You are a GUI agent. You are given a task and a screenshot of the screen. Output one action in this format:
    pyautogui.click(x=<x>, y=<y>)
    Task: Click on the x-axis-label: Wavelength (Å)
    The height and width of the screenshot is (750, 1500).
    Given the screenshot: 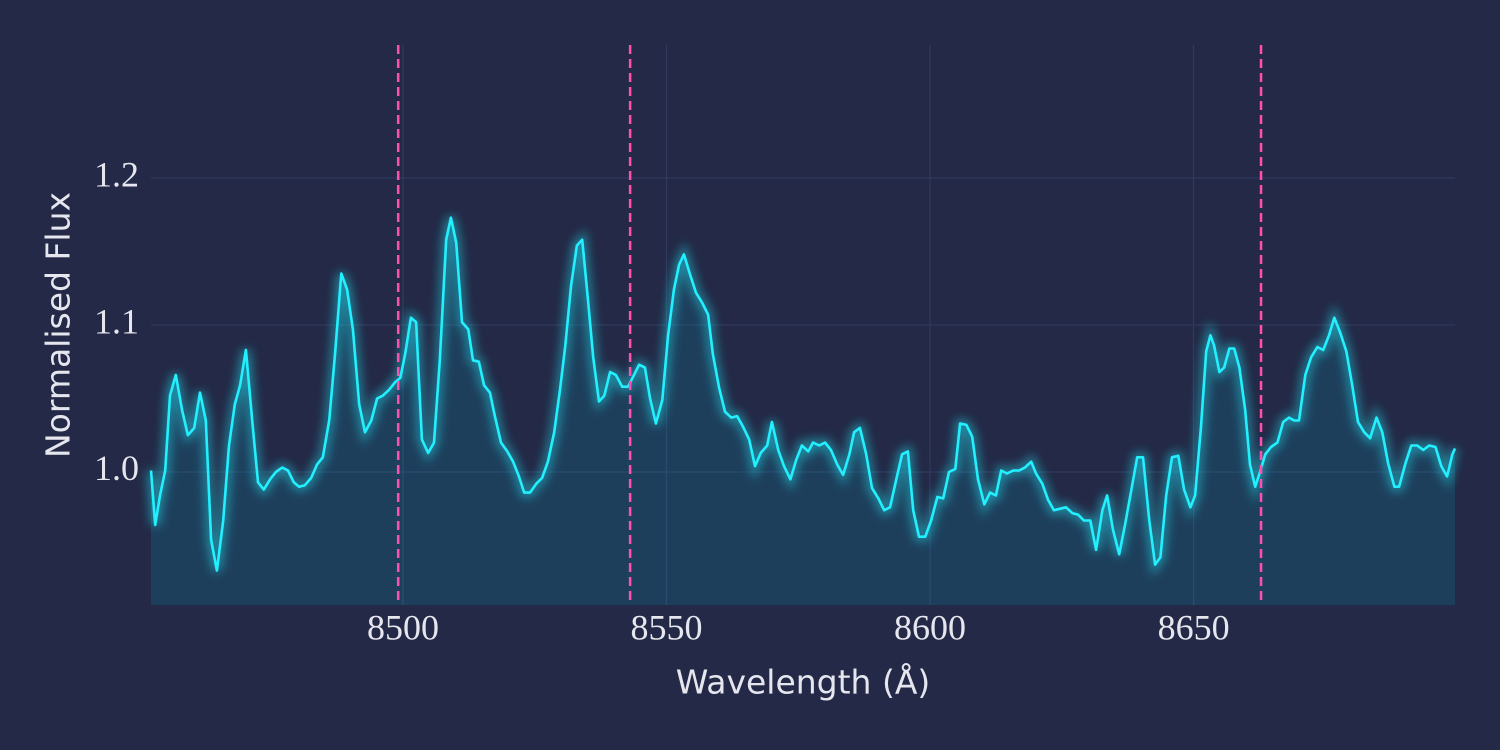 What is the action you would take?
    pyautogui.click(x=803, y=682)
    